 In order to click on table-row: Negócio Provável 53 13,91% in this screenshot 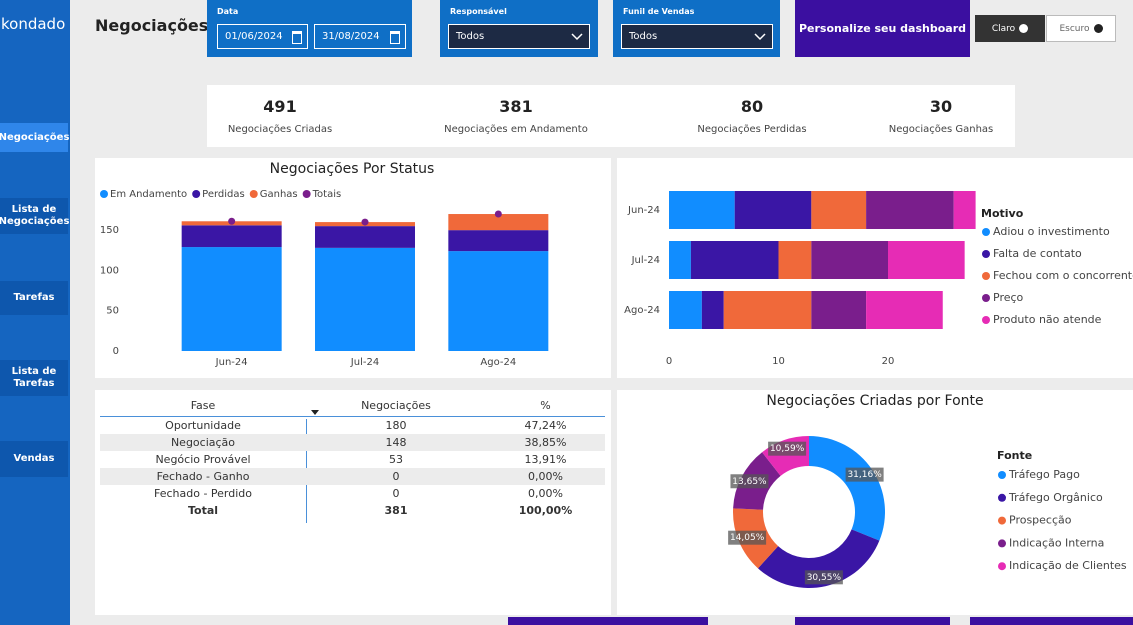, I will do `click(352, 459)`.